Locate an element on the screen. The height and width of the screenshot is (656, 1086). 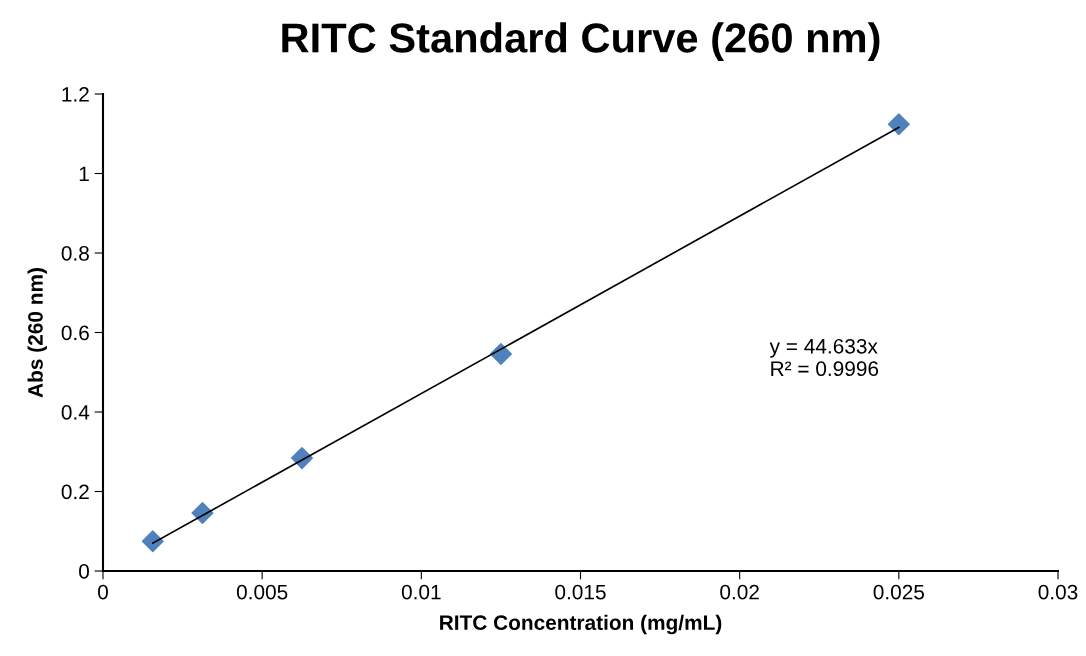
x-tick-label: 0 is located at coordinates (103, 592).